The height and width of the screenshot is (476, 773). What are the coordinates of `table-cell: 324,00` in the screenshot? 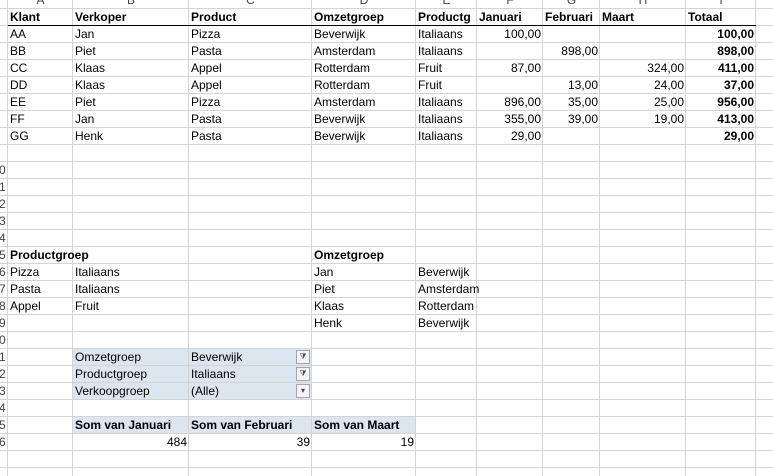 It's located at (665, 68).